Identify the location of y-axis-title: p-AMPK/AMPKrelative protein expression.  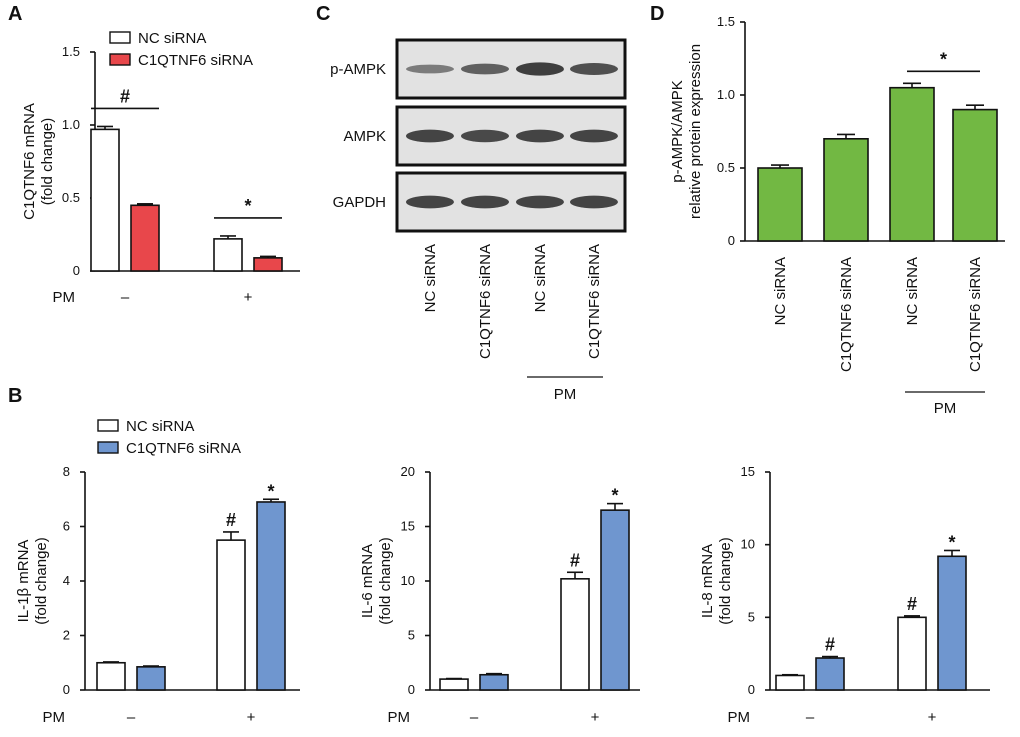
(686, 131).